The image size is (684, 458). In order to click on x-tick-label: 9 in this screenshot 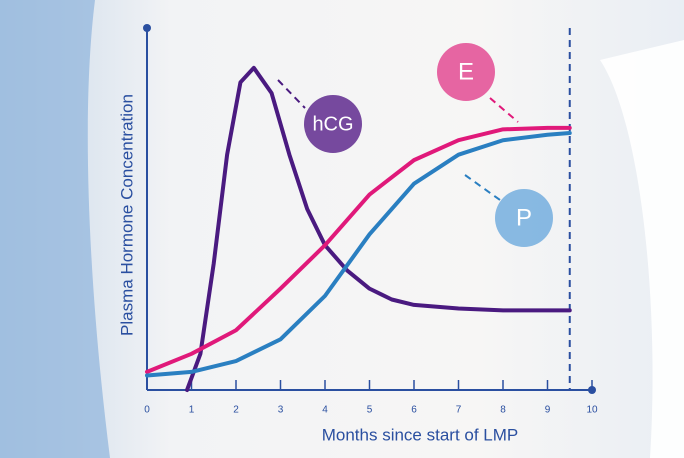, I will do `click(548, 410)`.